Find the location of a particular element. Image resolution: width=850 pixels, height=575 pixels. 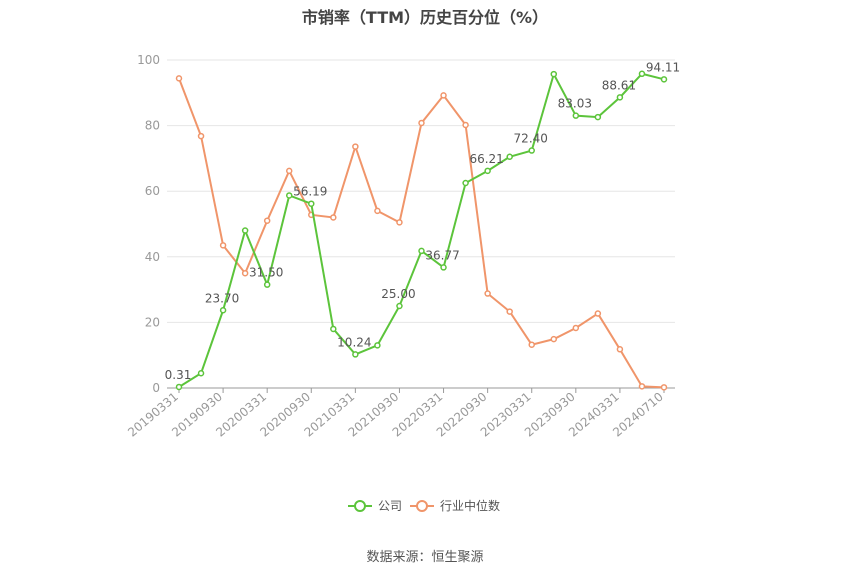

chart-title: 市销率（TTM）历史百分位（%） is located at coordinates (425, 17).